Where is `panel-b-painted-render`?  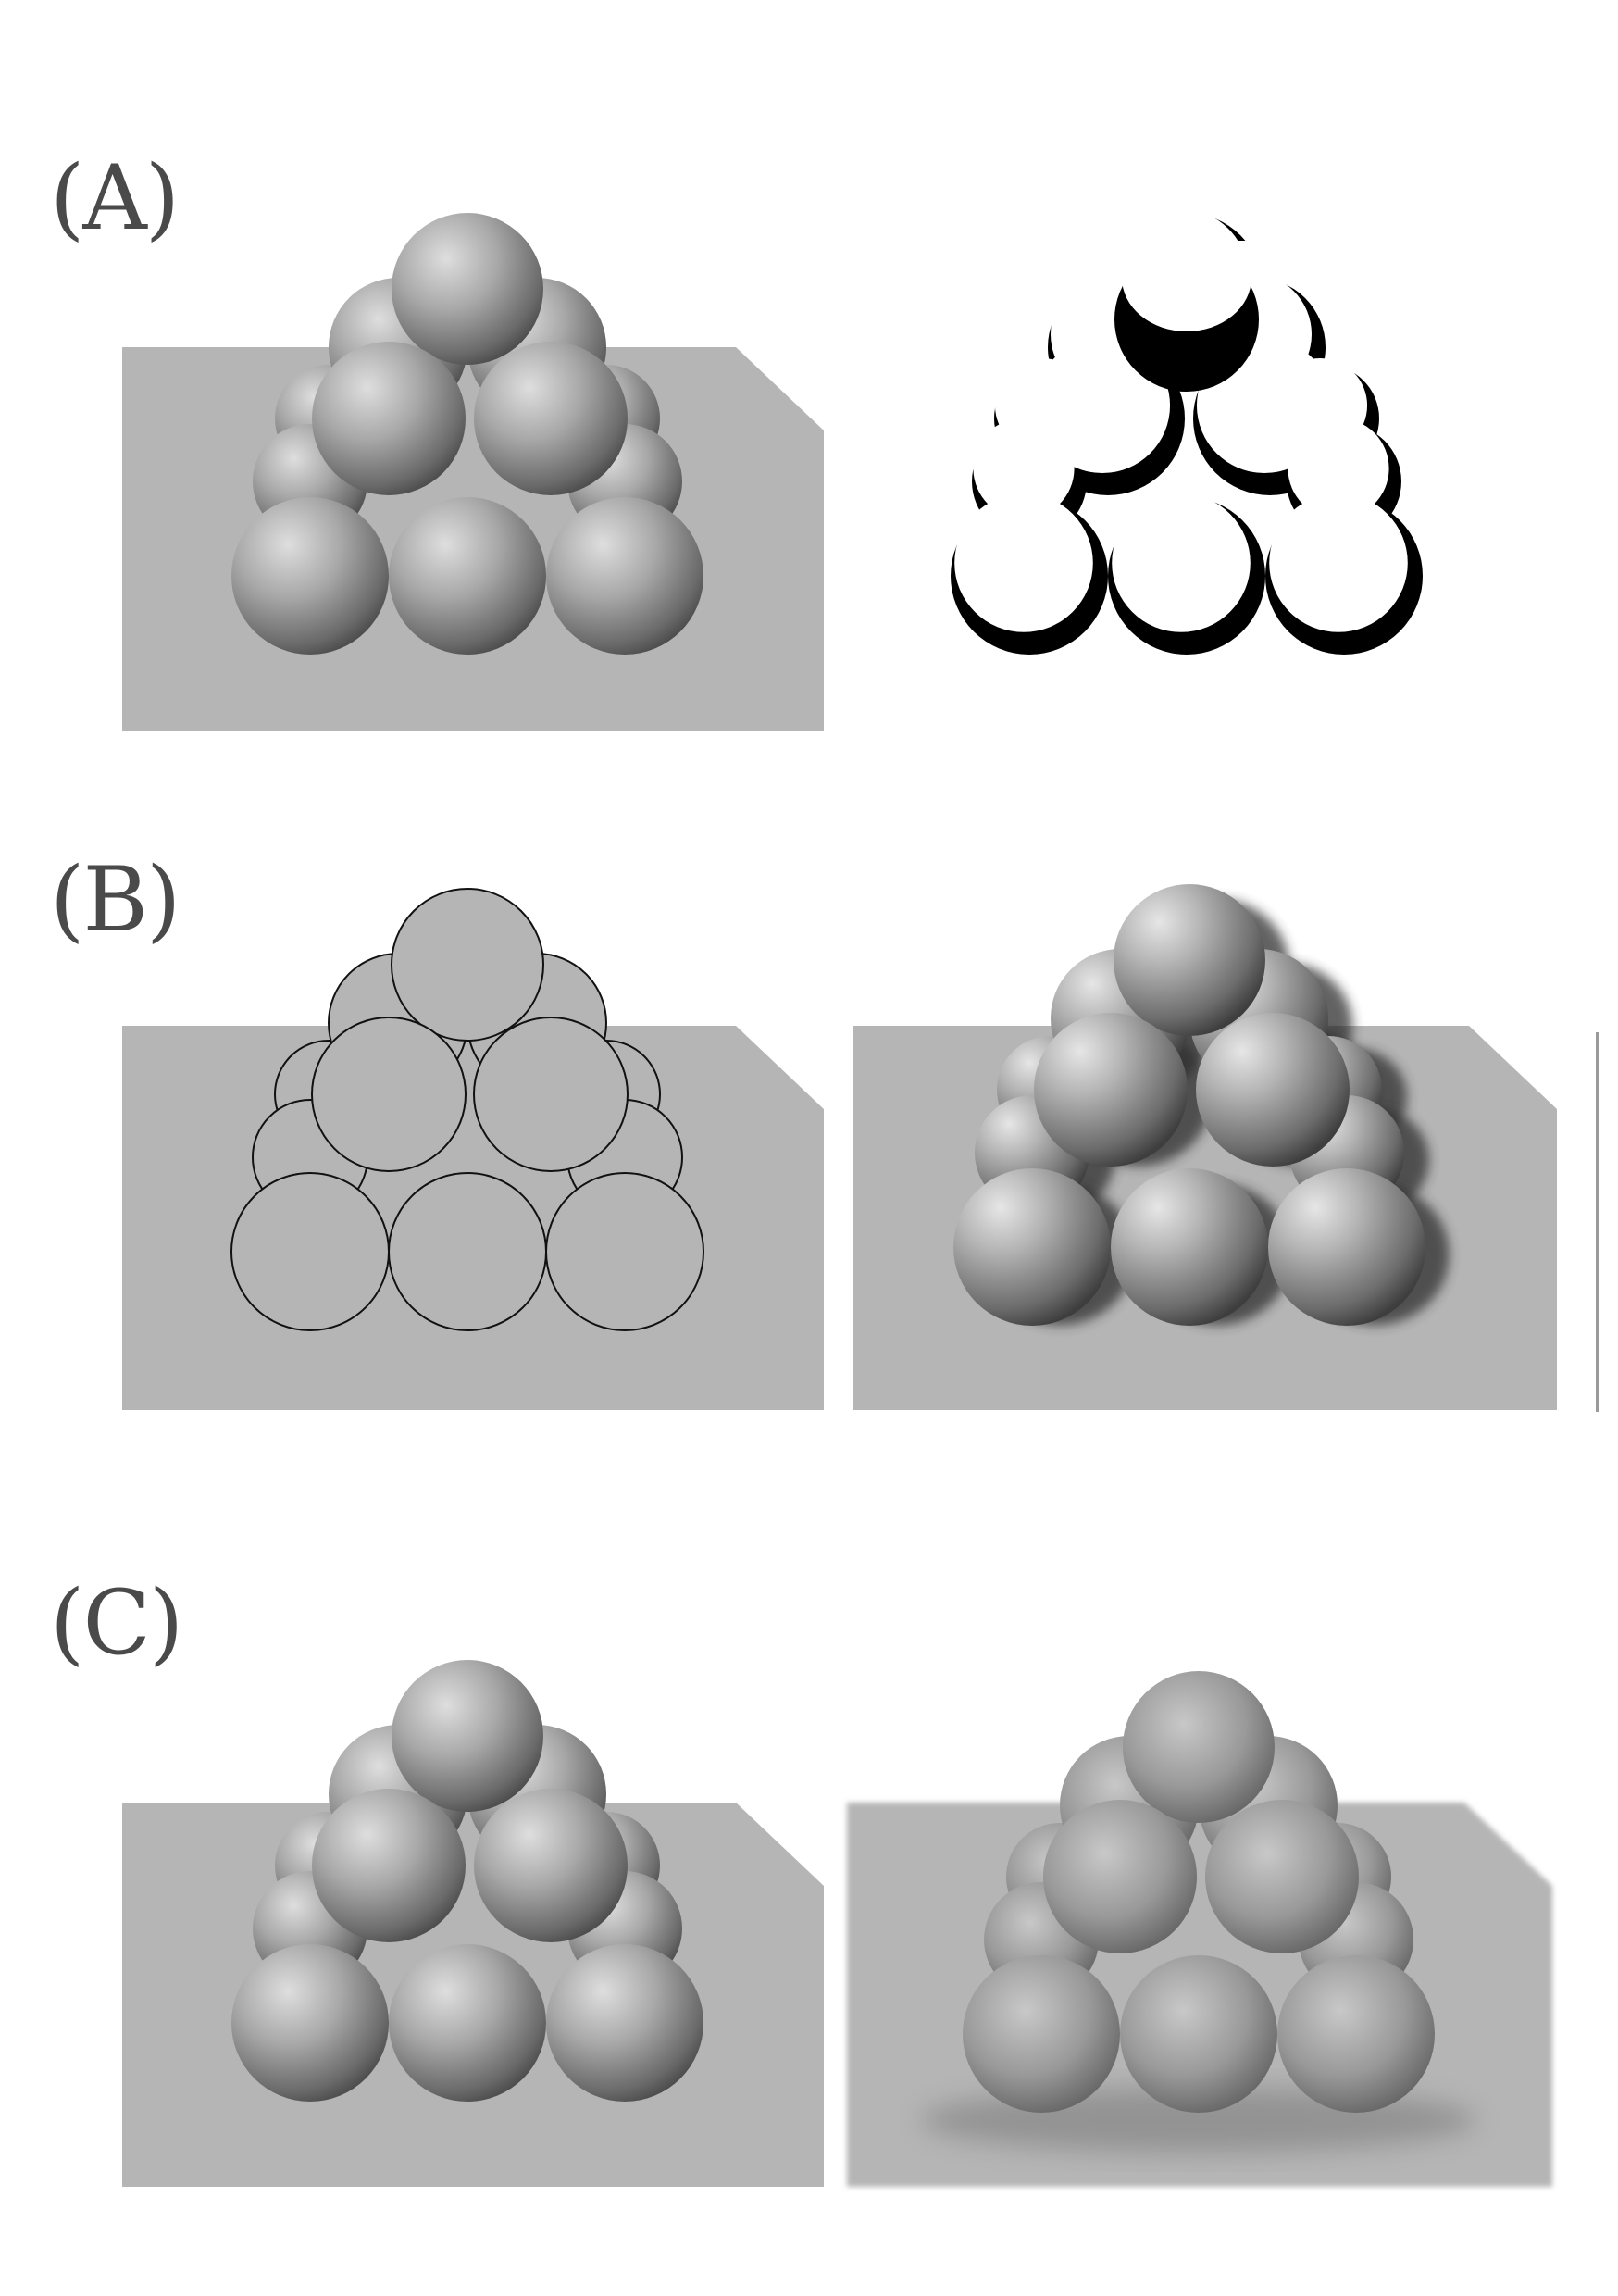 panel-b-painted-render is located at coordinates (1226, 1148).